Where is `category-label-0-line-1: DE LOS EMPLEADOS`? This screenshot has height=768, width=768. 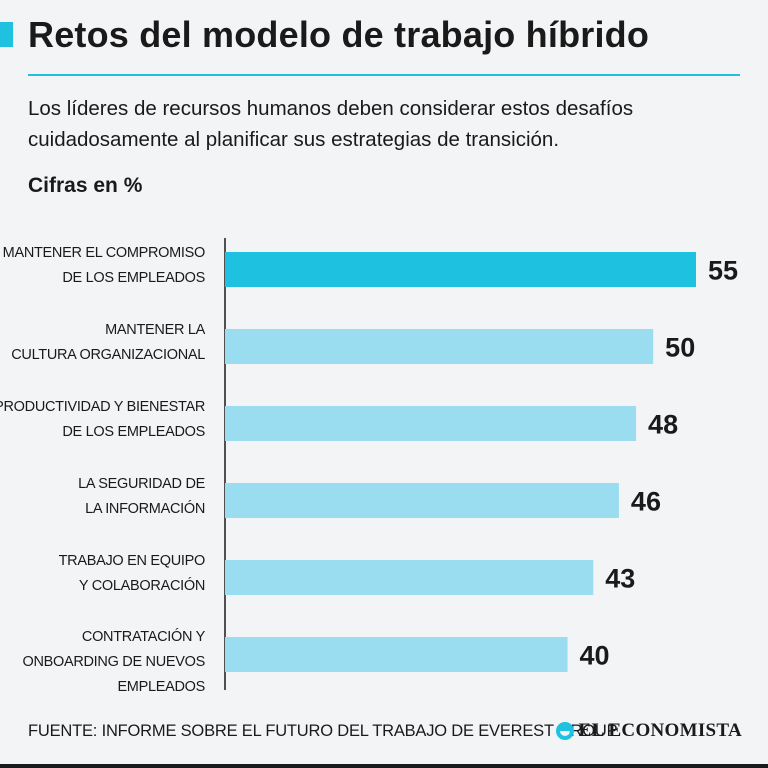
category-label-0-line-1: DE LOS EMPLEADOS is located at coordinates (133, 278).